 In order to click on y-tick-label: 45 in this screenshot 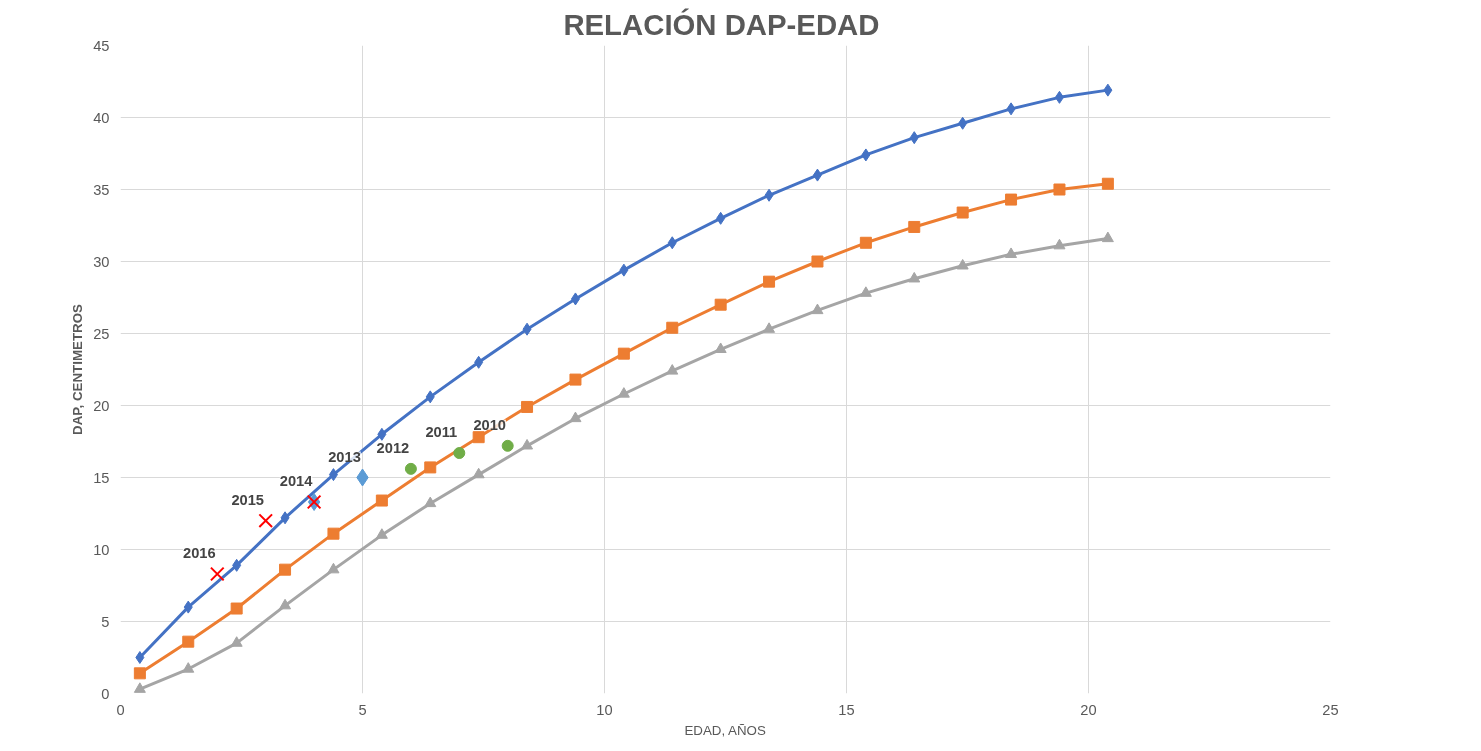, I will do `click(101, 45)`.